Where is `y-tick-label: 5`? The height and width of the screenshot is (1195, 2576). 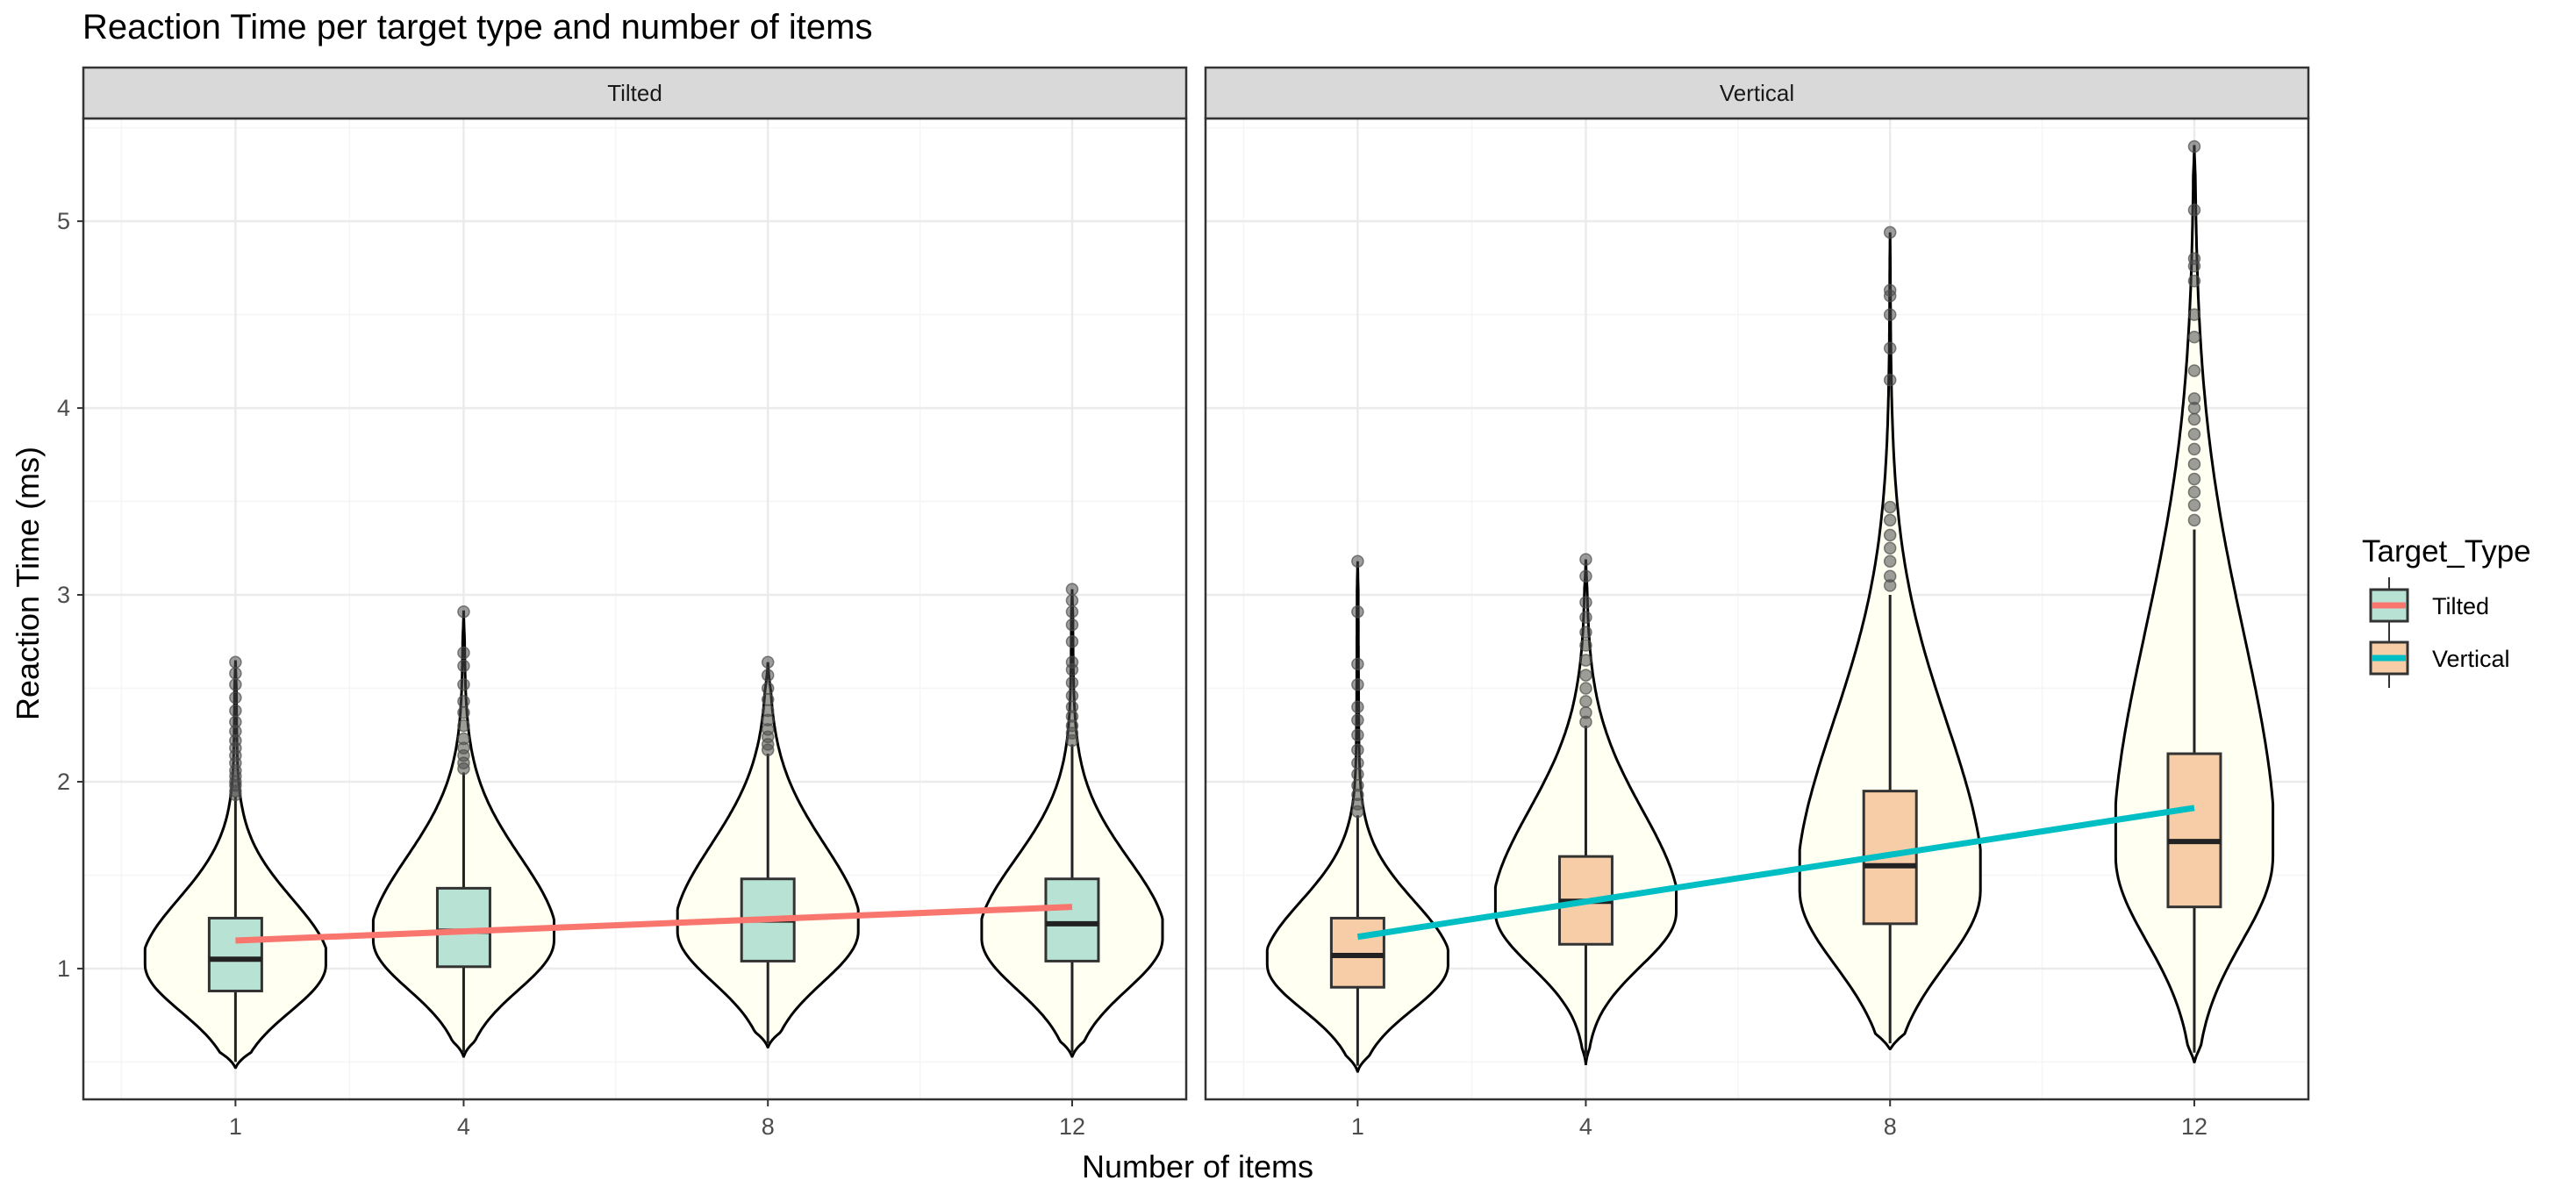
y-tick-label: 5 is located at coordinates (63, 221).